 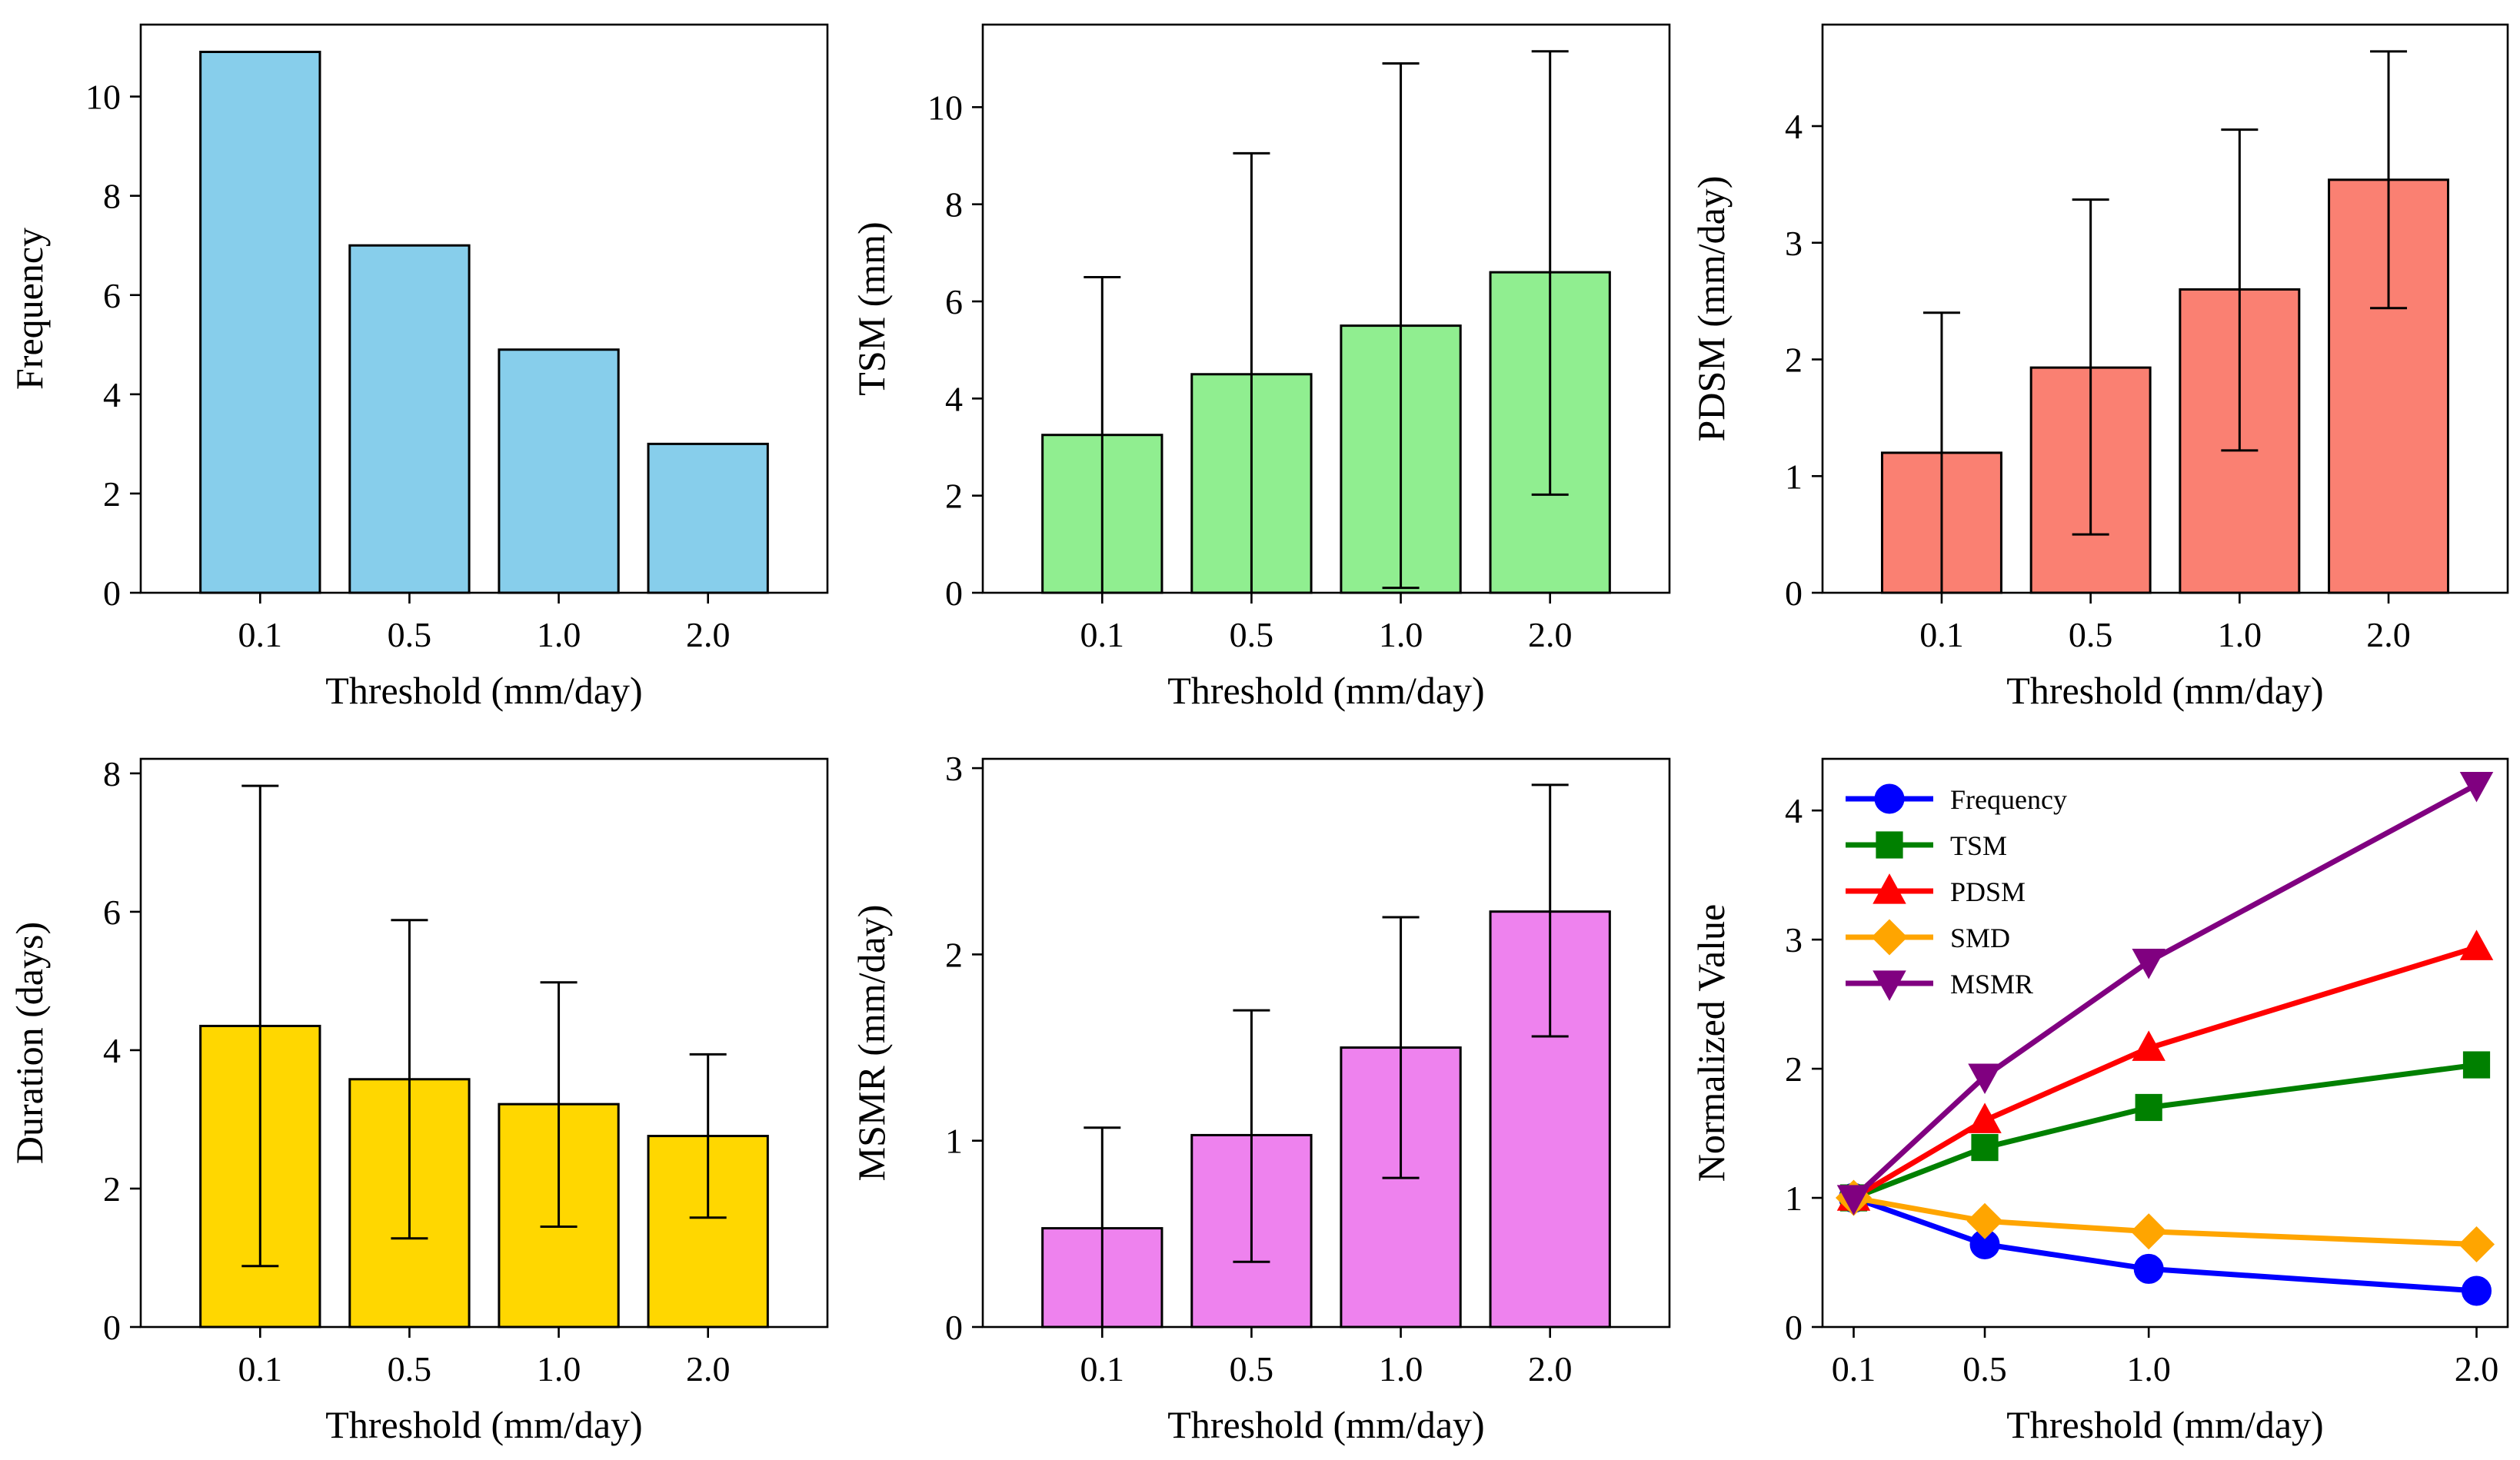 I want to click on y-axis-label: Duration (days), so click(x=29, y=1043).